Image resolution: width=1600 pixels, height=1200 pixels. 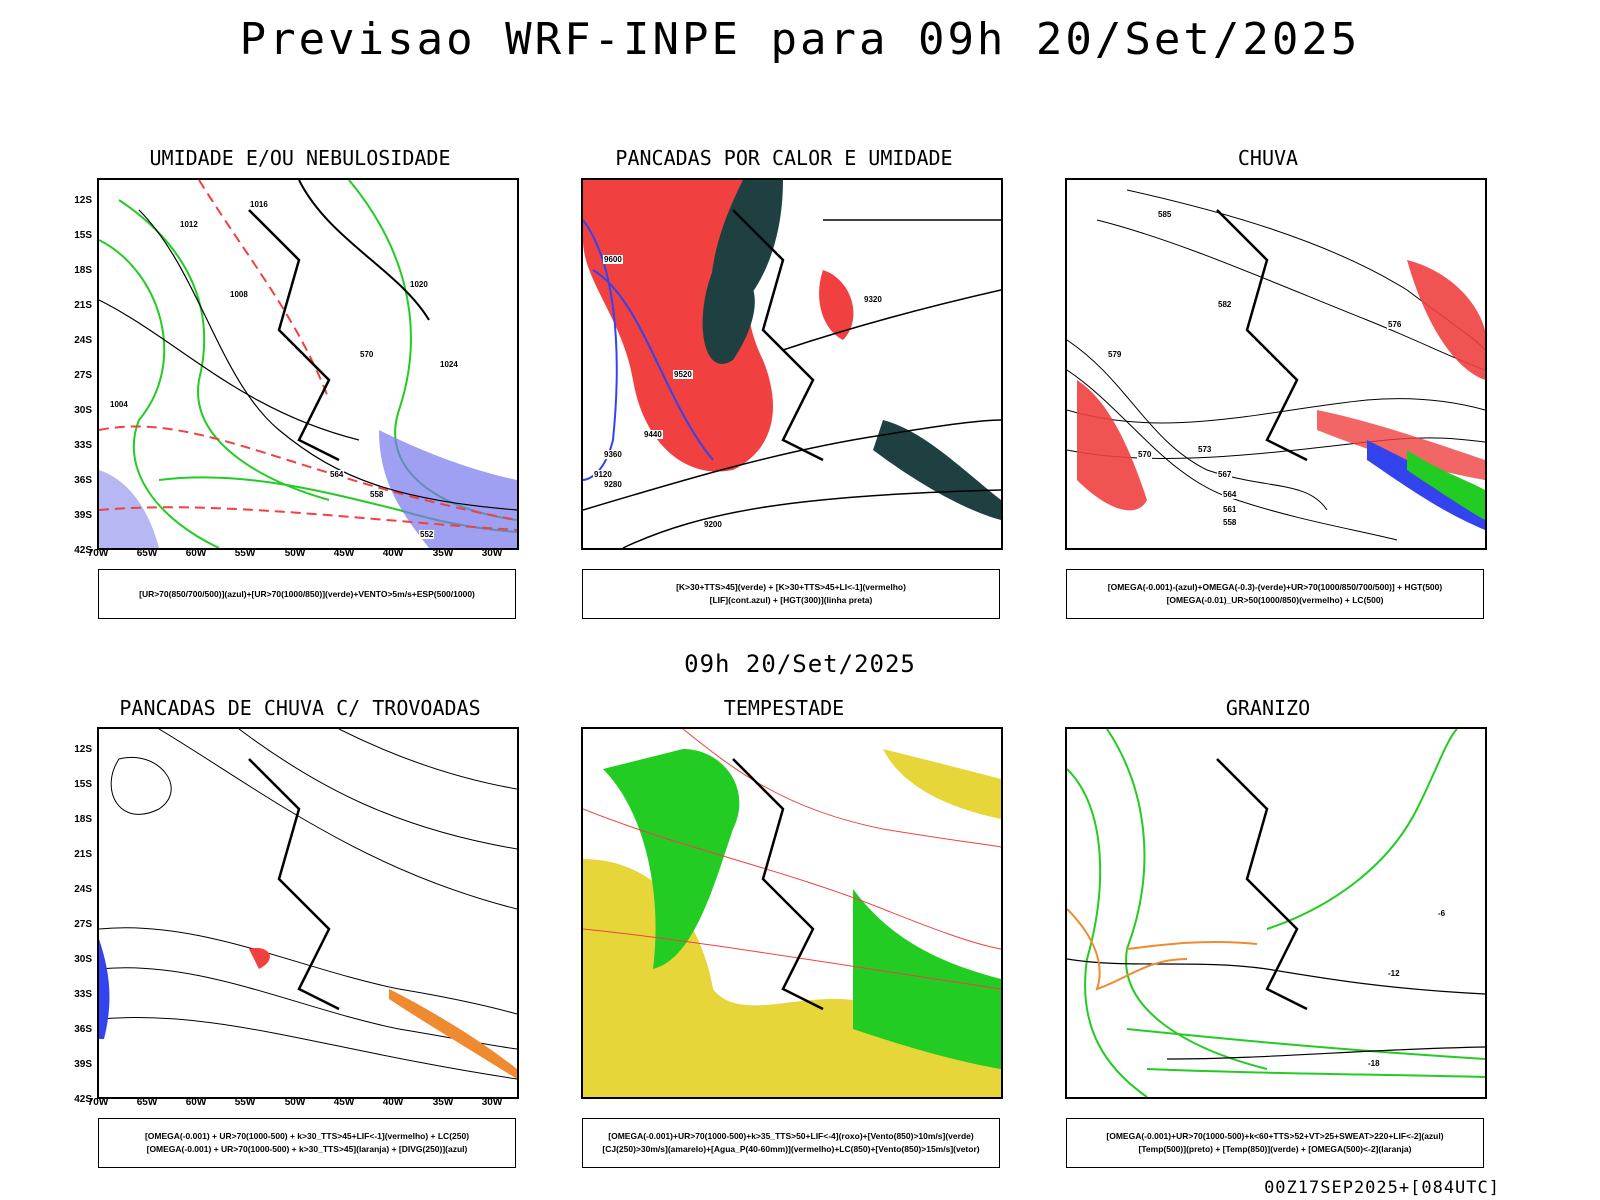 I want to click on map-trovoadas, so click(x=308, y=913).